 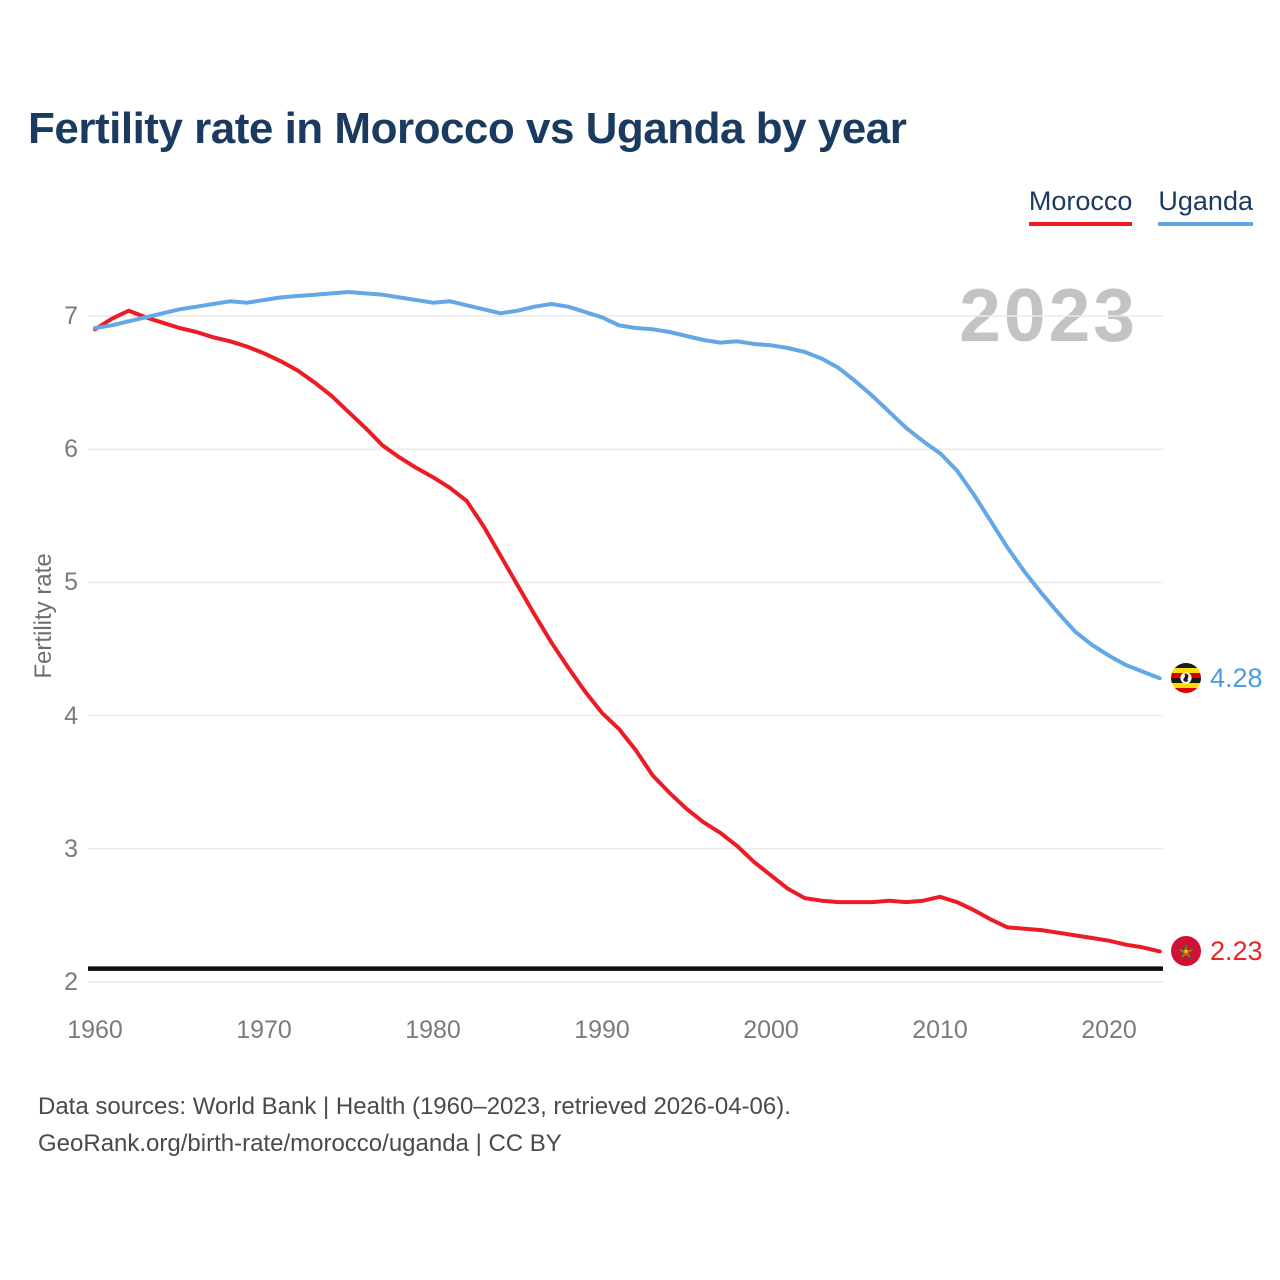 I want to click on x-tick-label: 1990, so click(x=602, y=1030).